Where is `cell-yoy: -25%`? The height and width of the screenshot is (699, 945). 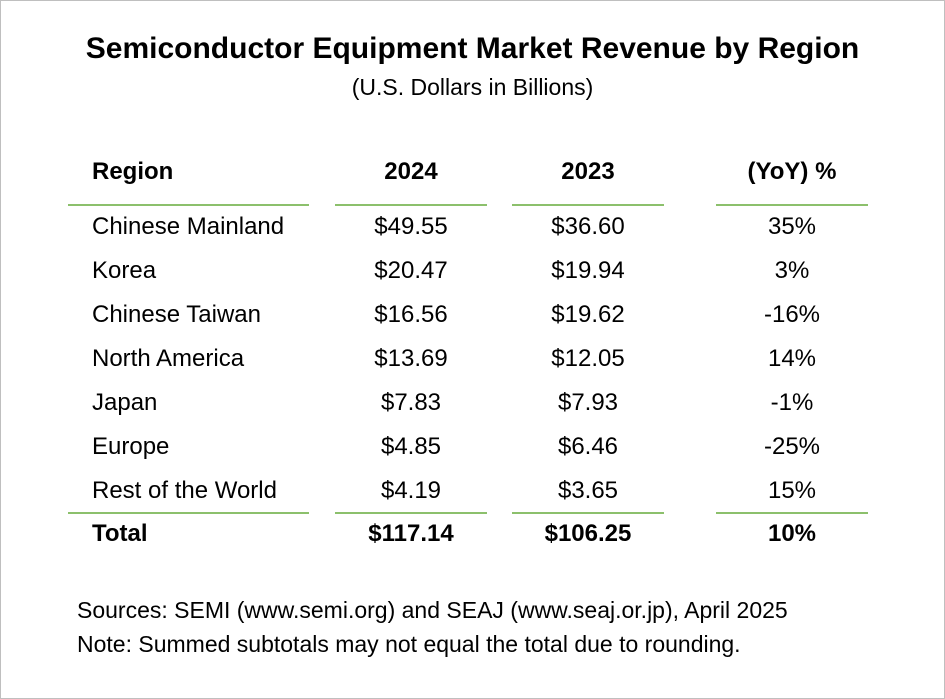 cell-yoy: -25% is located at coordinates (792, 446).